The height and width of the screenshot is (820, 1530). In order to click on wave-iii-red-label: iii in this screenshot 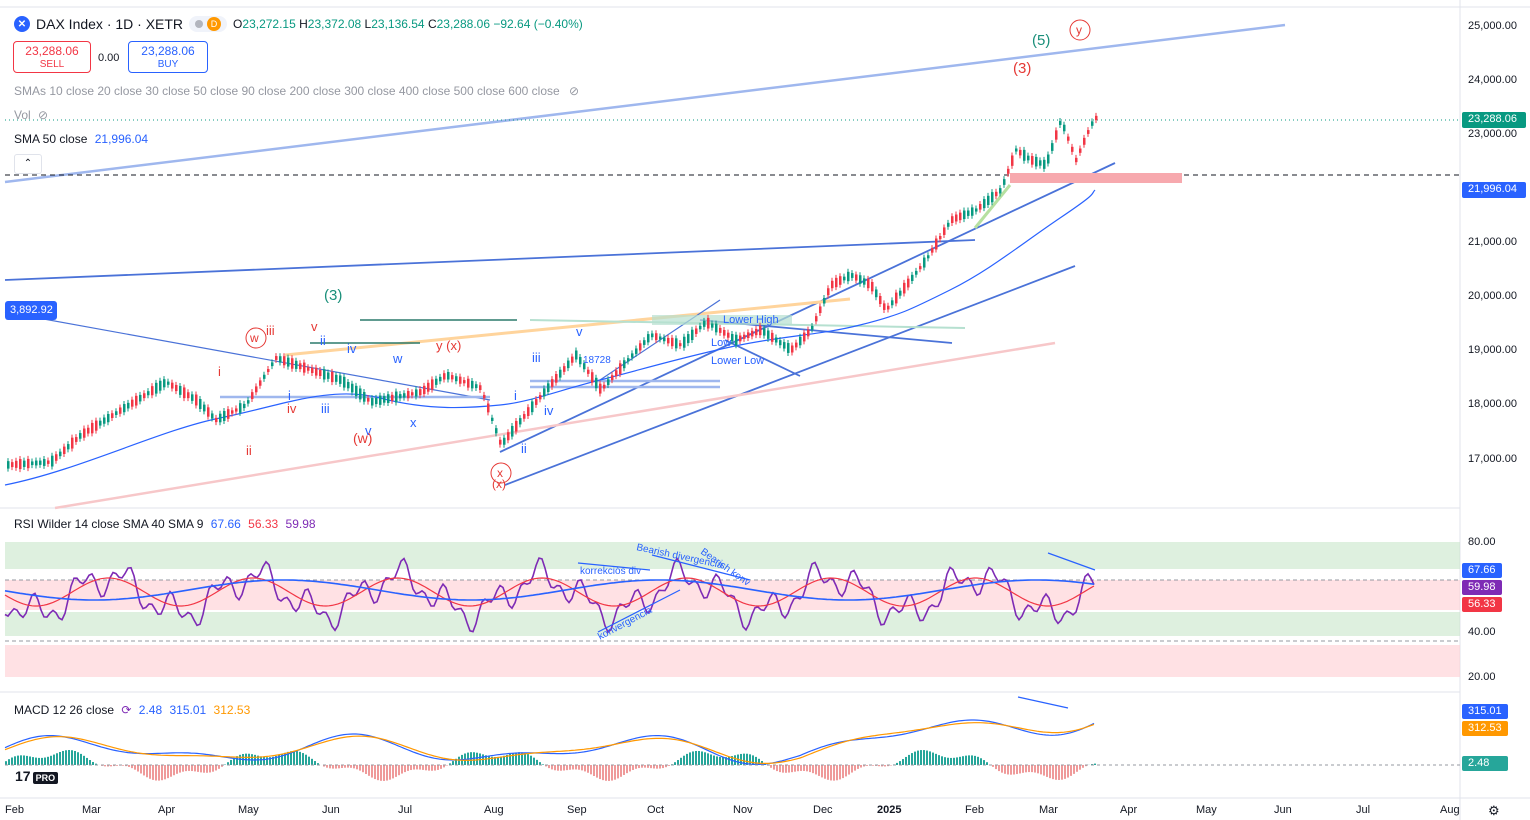, I will do `click(270, 330)`.